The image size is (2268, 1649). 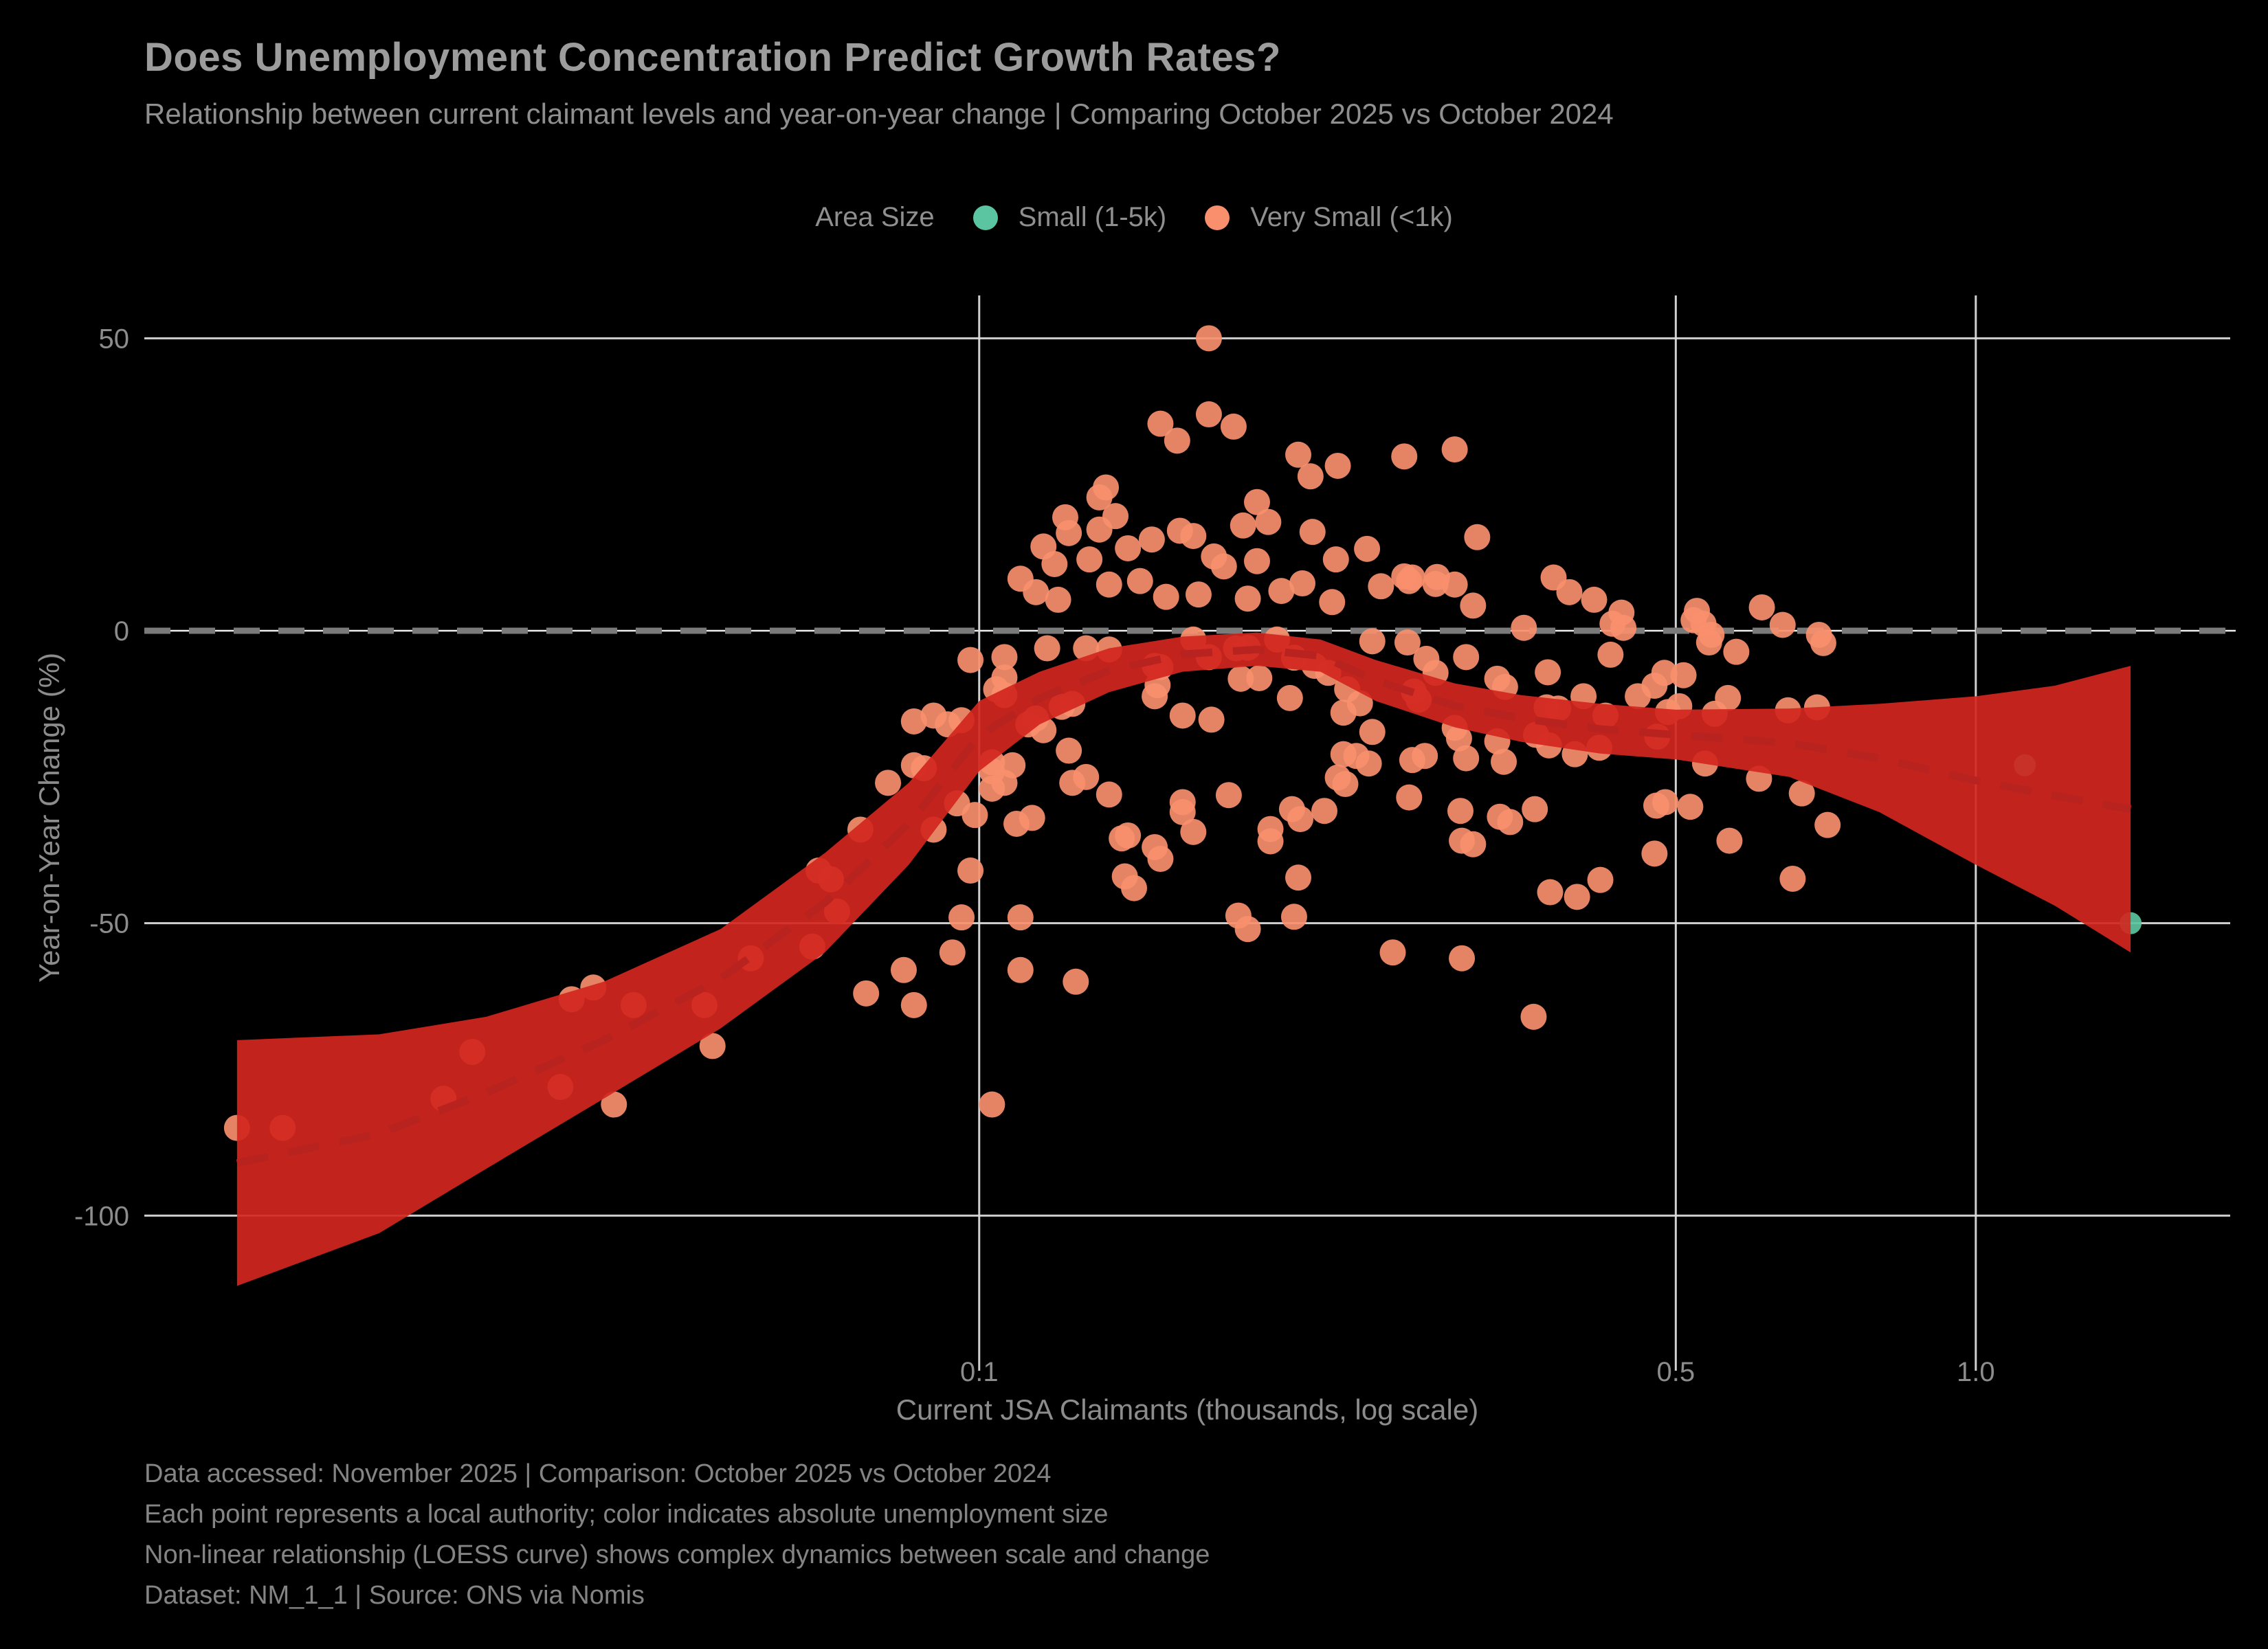 What do you see at coordinates (101, 1216) in the screenshot?
I see `y-tick-label: -100` at bounding box center [101, 1216].